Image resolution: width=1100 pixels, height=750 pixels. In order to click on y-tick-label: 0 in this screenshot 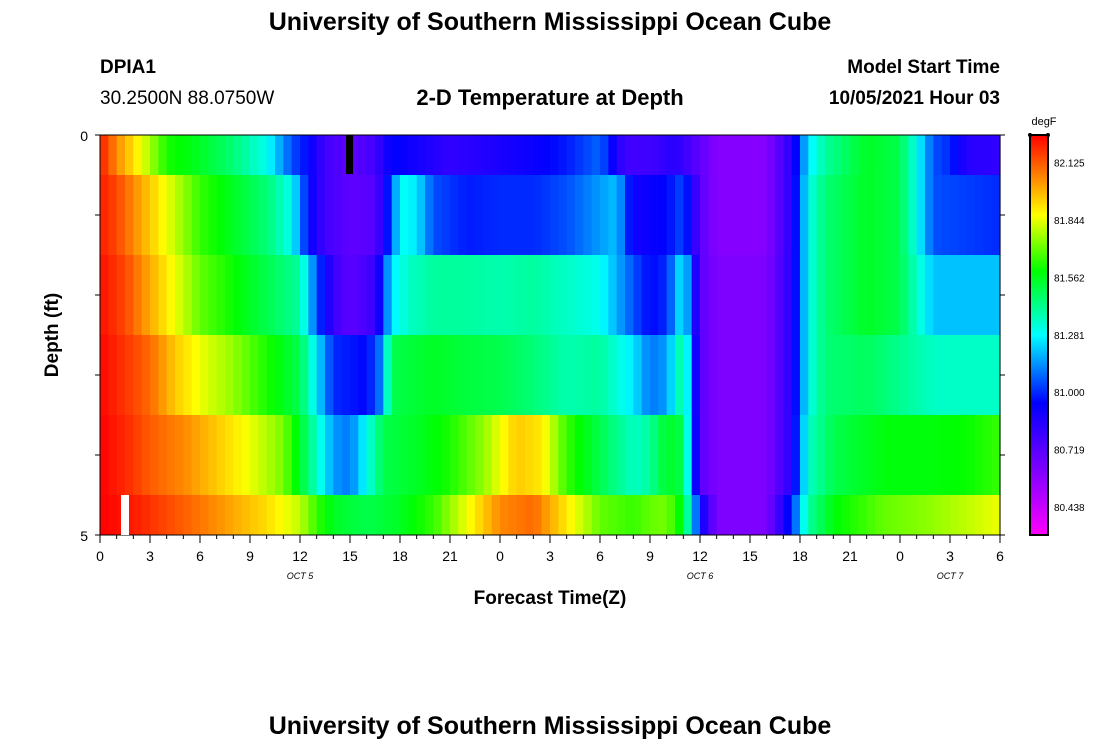, I will do `click(84, 136)`.